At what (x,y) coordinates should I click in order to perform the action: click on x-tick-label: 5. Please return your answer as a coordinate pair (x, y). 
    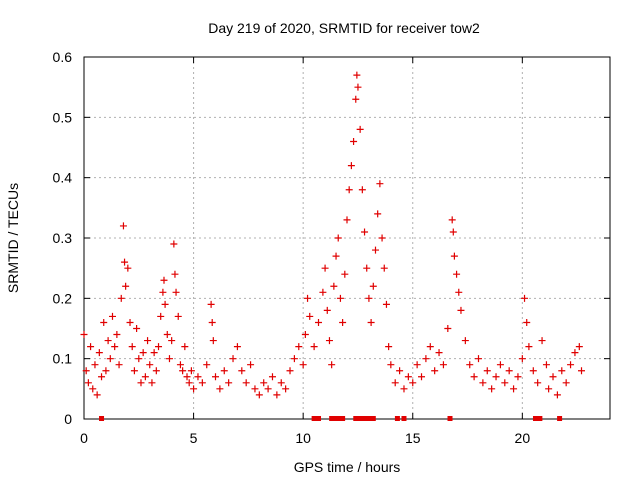
    Looking at the image, I should click on (194, 438).